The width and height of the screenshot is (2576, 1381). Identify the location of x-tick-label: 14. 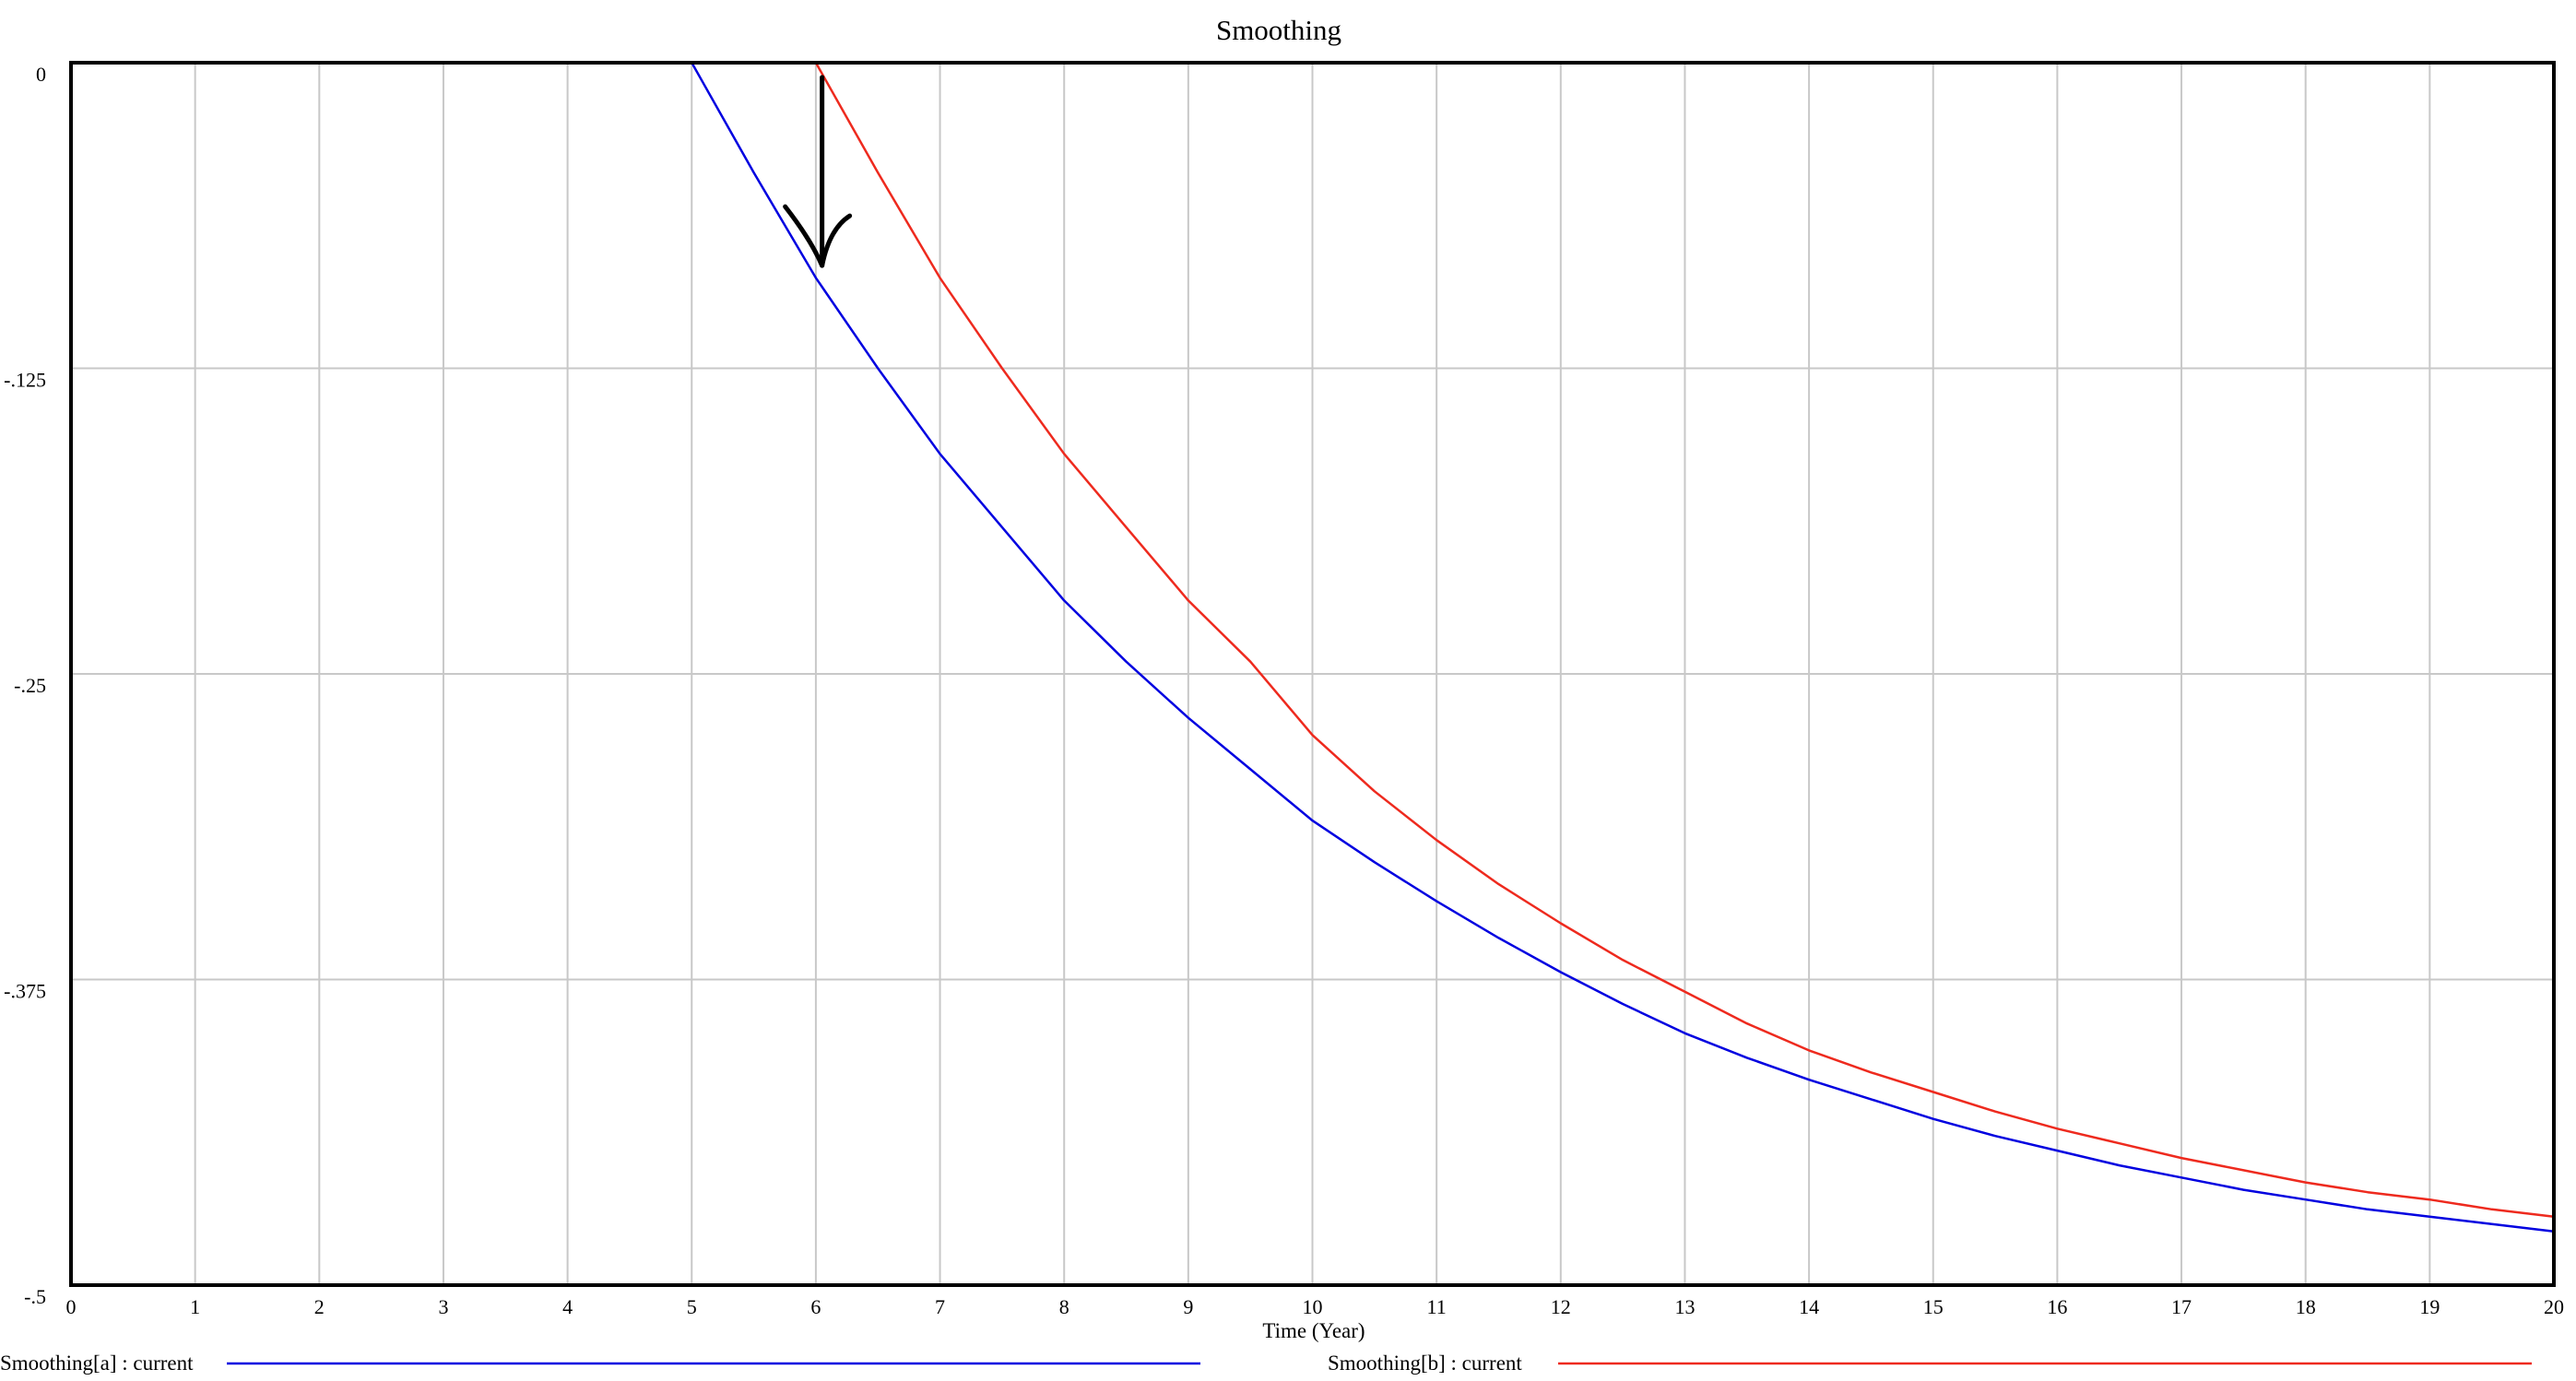
(1809, 1306).